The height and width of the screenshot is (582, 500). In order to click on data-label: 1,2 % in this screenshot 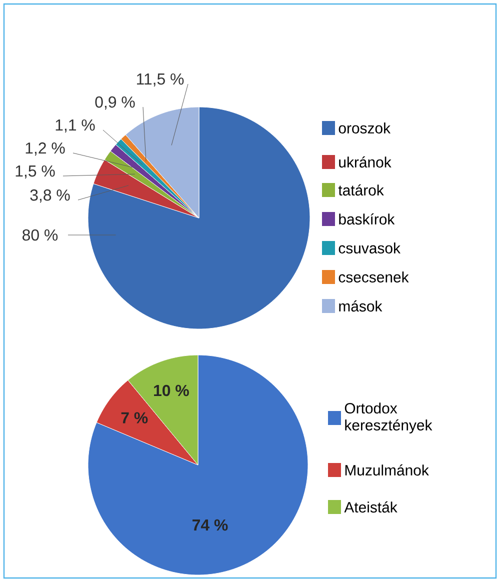, I will do `click(45, 149)`.